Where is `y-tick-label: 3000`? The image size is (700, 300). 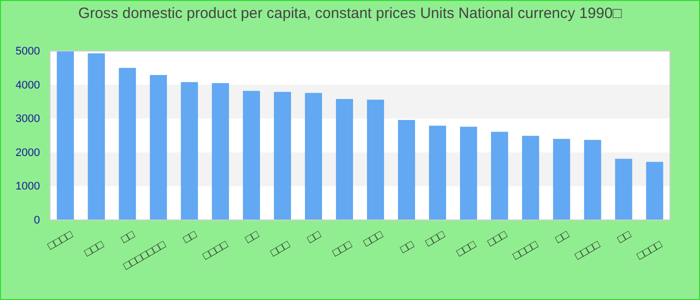
y-tick-label: 3000 is located at coordinates (28, 119).